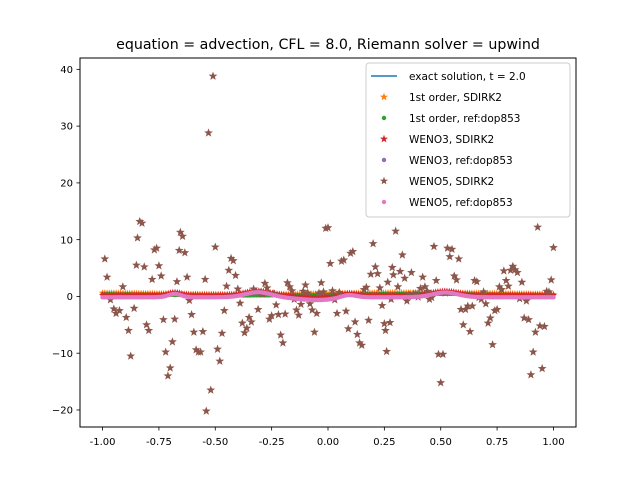 The image size is (640, 480). Describe the element at coordinates (66, 127) in the screenshot. I see `y-tick-label: 30` at that location.